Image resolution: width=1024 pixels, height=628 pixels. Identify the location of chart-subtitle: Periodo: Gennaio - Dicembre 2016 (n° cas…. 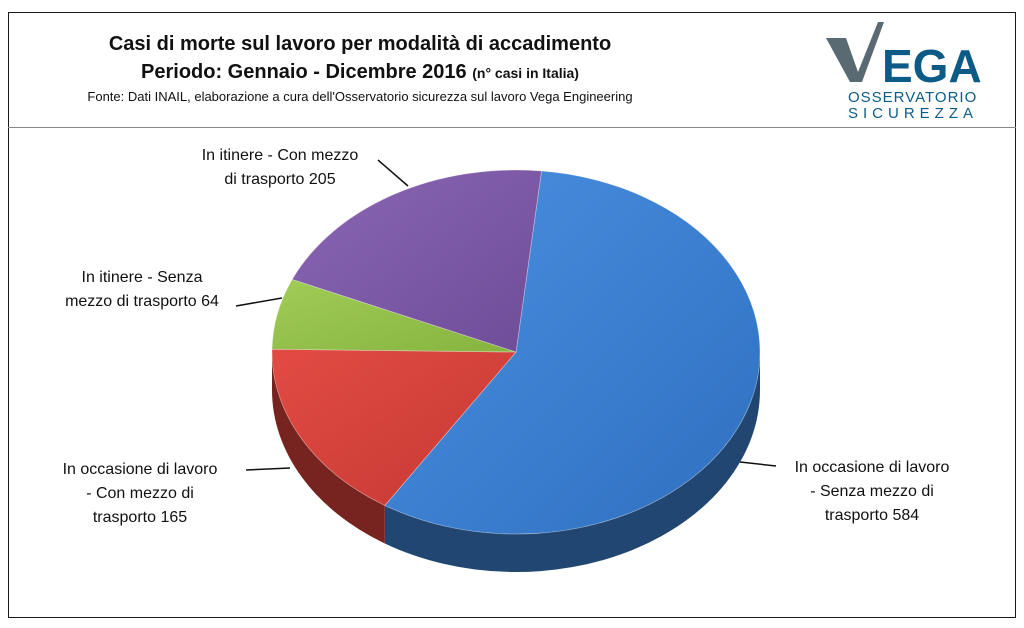
(360, 72).